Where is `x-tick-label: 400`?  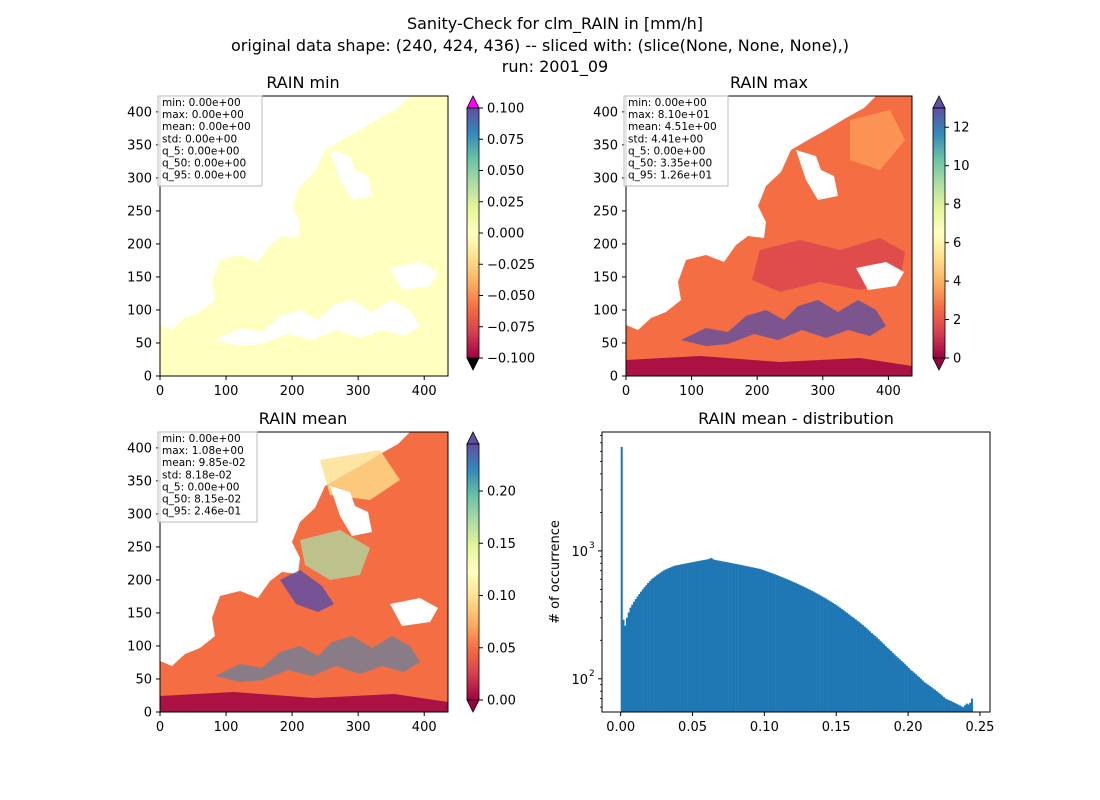
x-tick-label: 400 is located at coordinates (424, 727).